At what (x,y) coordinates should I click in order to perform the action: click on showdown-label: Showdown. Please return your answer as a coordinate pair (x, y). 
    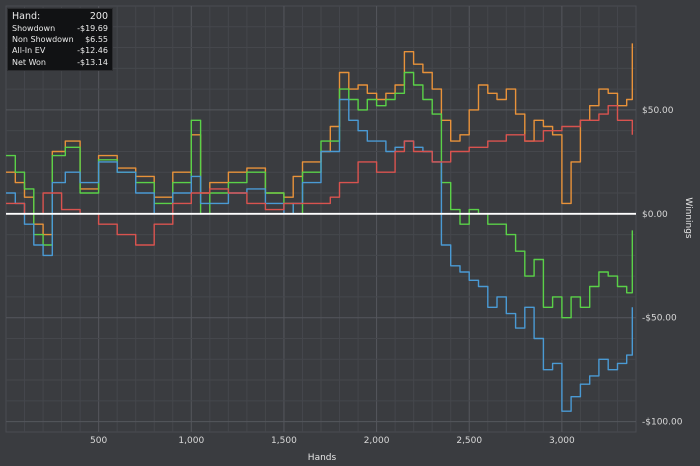
    Looking at the image, I should click on (34, 28).